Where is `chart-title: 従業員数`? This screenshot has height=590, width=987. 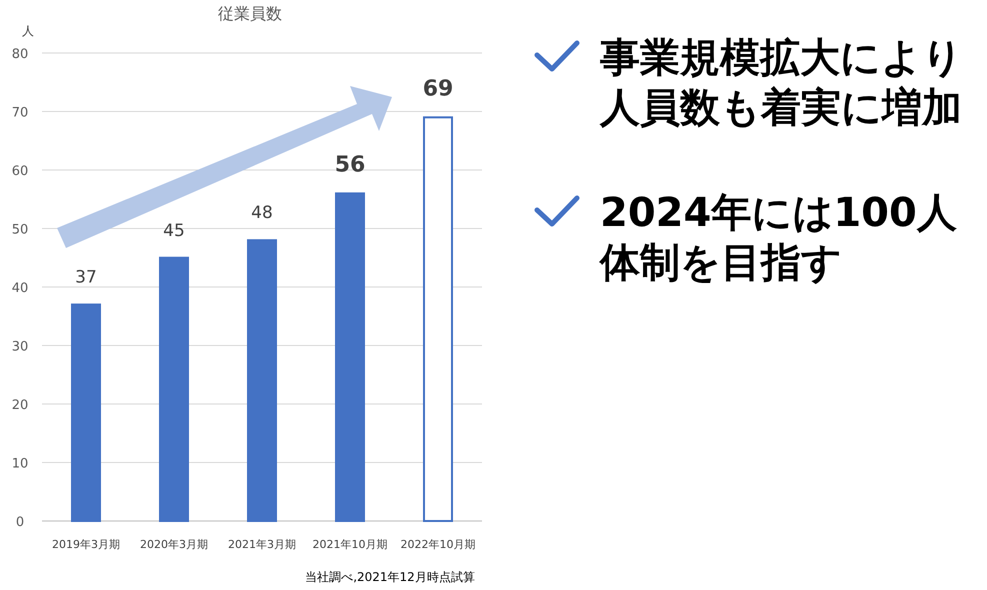 chart-title: 従業員数 is located at coordinates (250, 13).